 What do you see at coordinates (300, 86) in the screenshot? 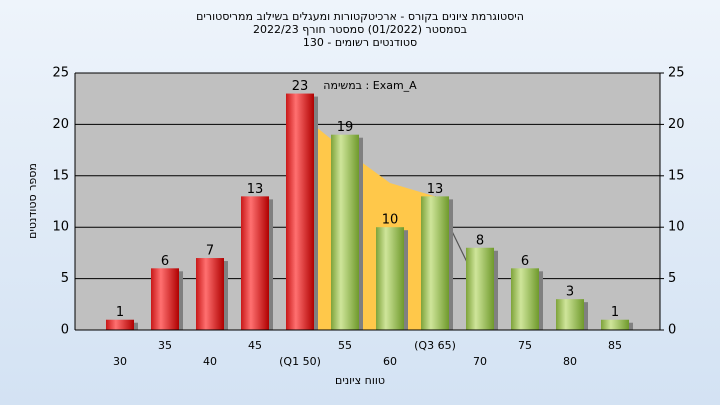
I see `data-label: 23` at bounding box center [300, 86].